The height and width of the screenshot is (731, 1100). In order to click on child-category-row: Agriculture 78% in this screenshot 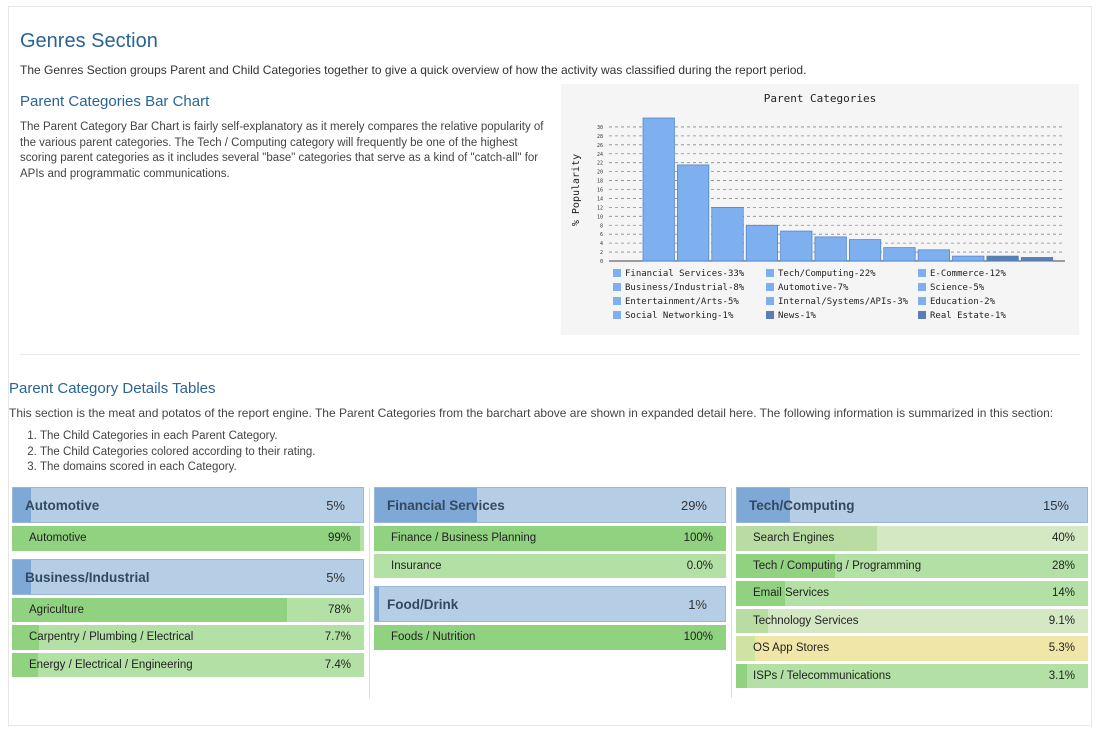, I will do `click(188, 609)`.